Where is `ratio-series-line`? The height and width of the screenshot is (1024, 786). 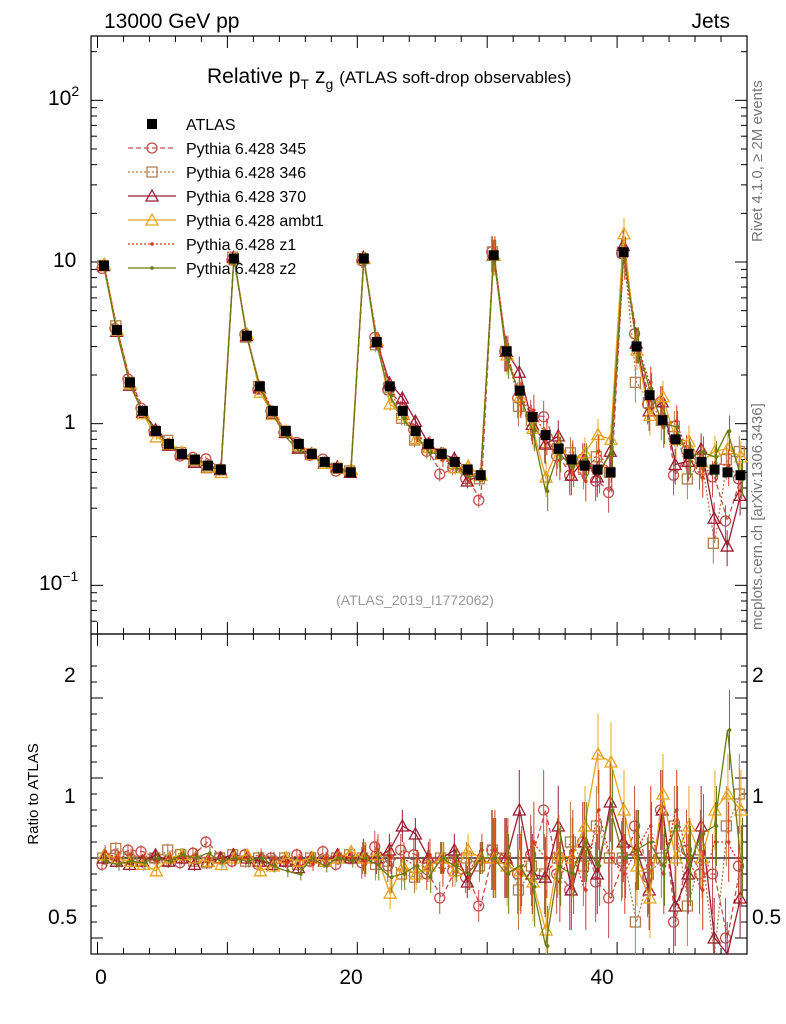
ratio-series-line is located at coordinates (422, 841).